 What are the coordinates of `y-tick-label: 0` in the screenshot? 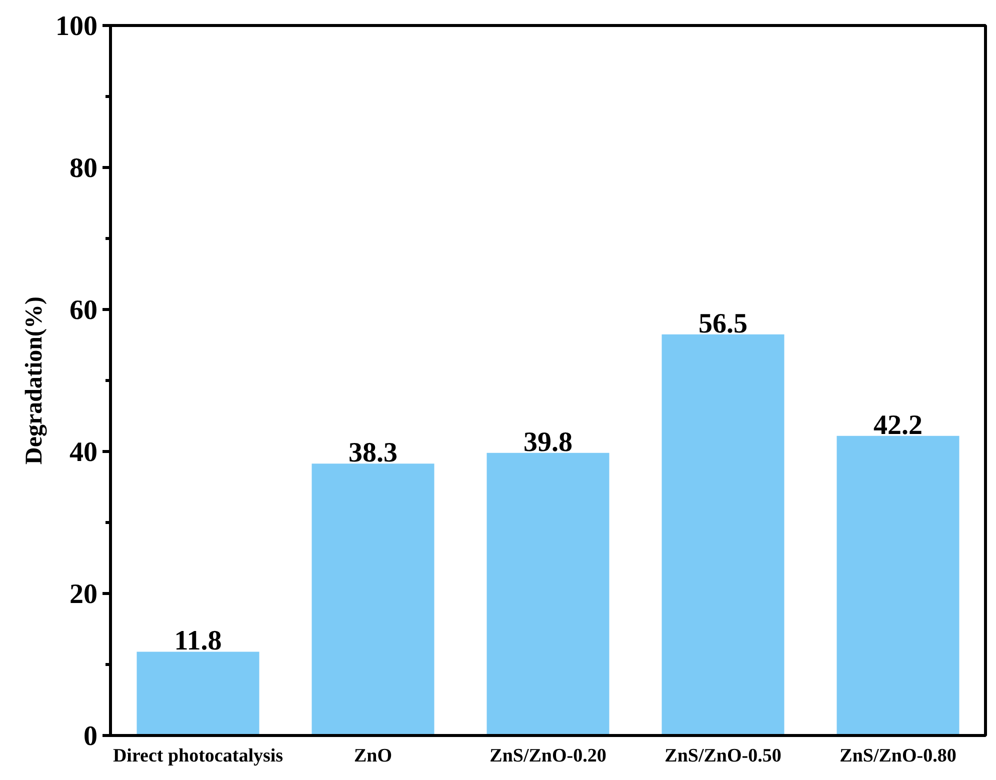 It's located at (91, 736).